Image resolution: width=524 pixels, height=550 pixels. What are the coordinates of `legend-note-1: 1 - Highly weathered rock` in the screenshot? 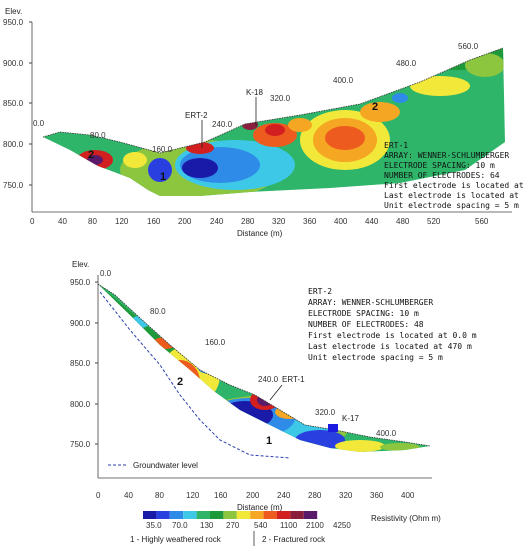 It's located at (176, 539).